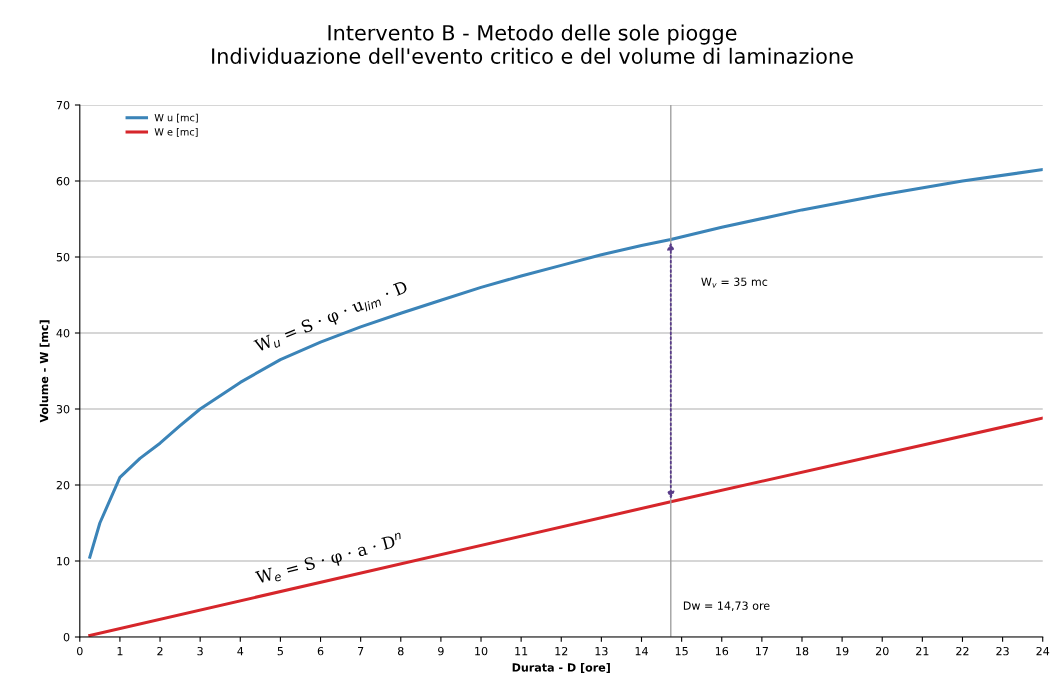 The height and width of the screenshot is (700, 1064). I want to click on y-tick-label: 70, so click(63, 105).